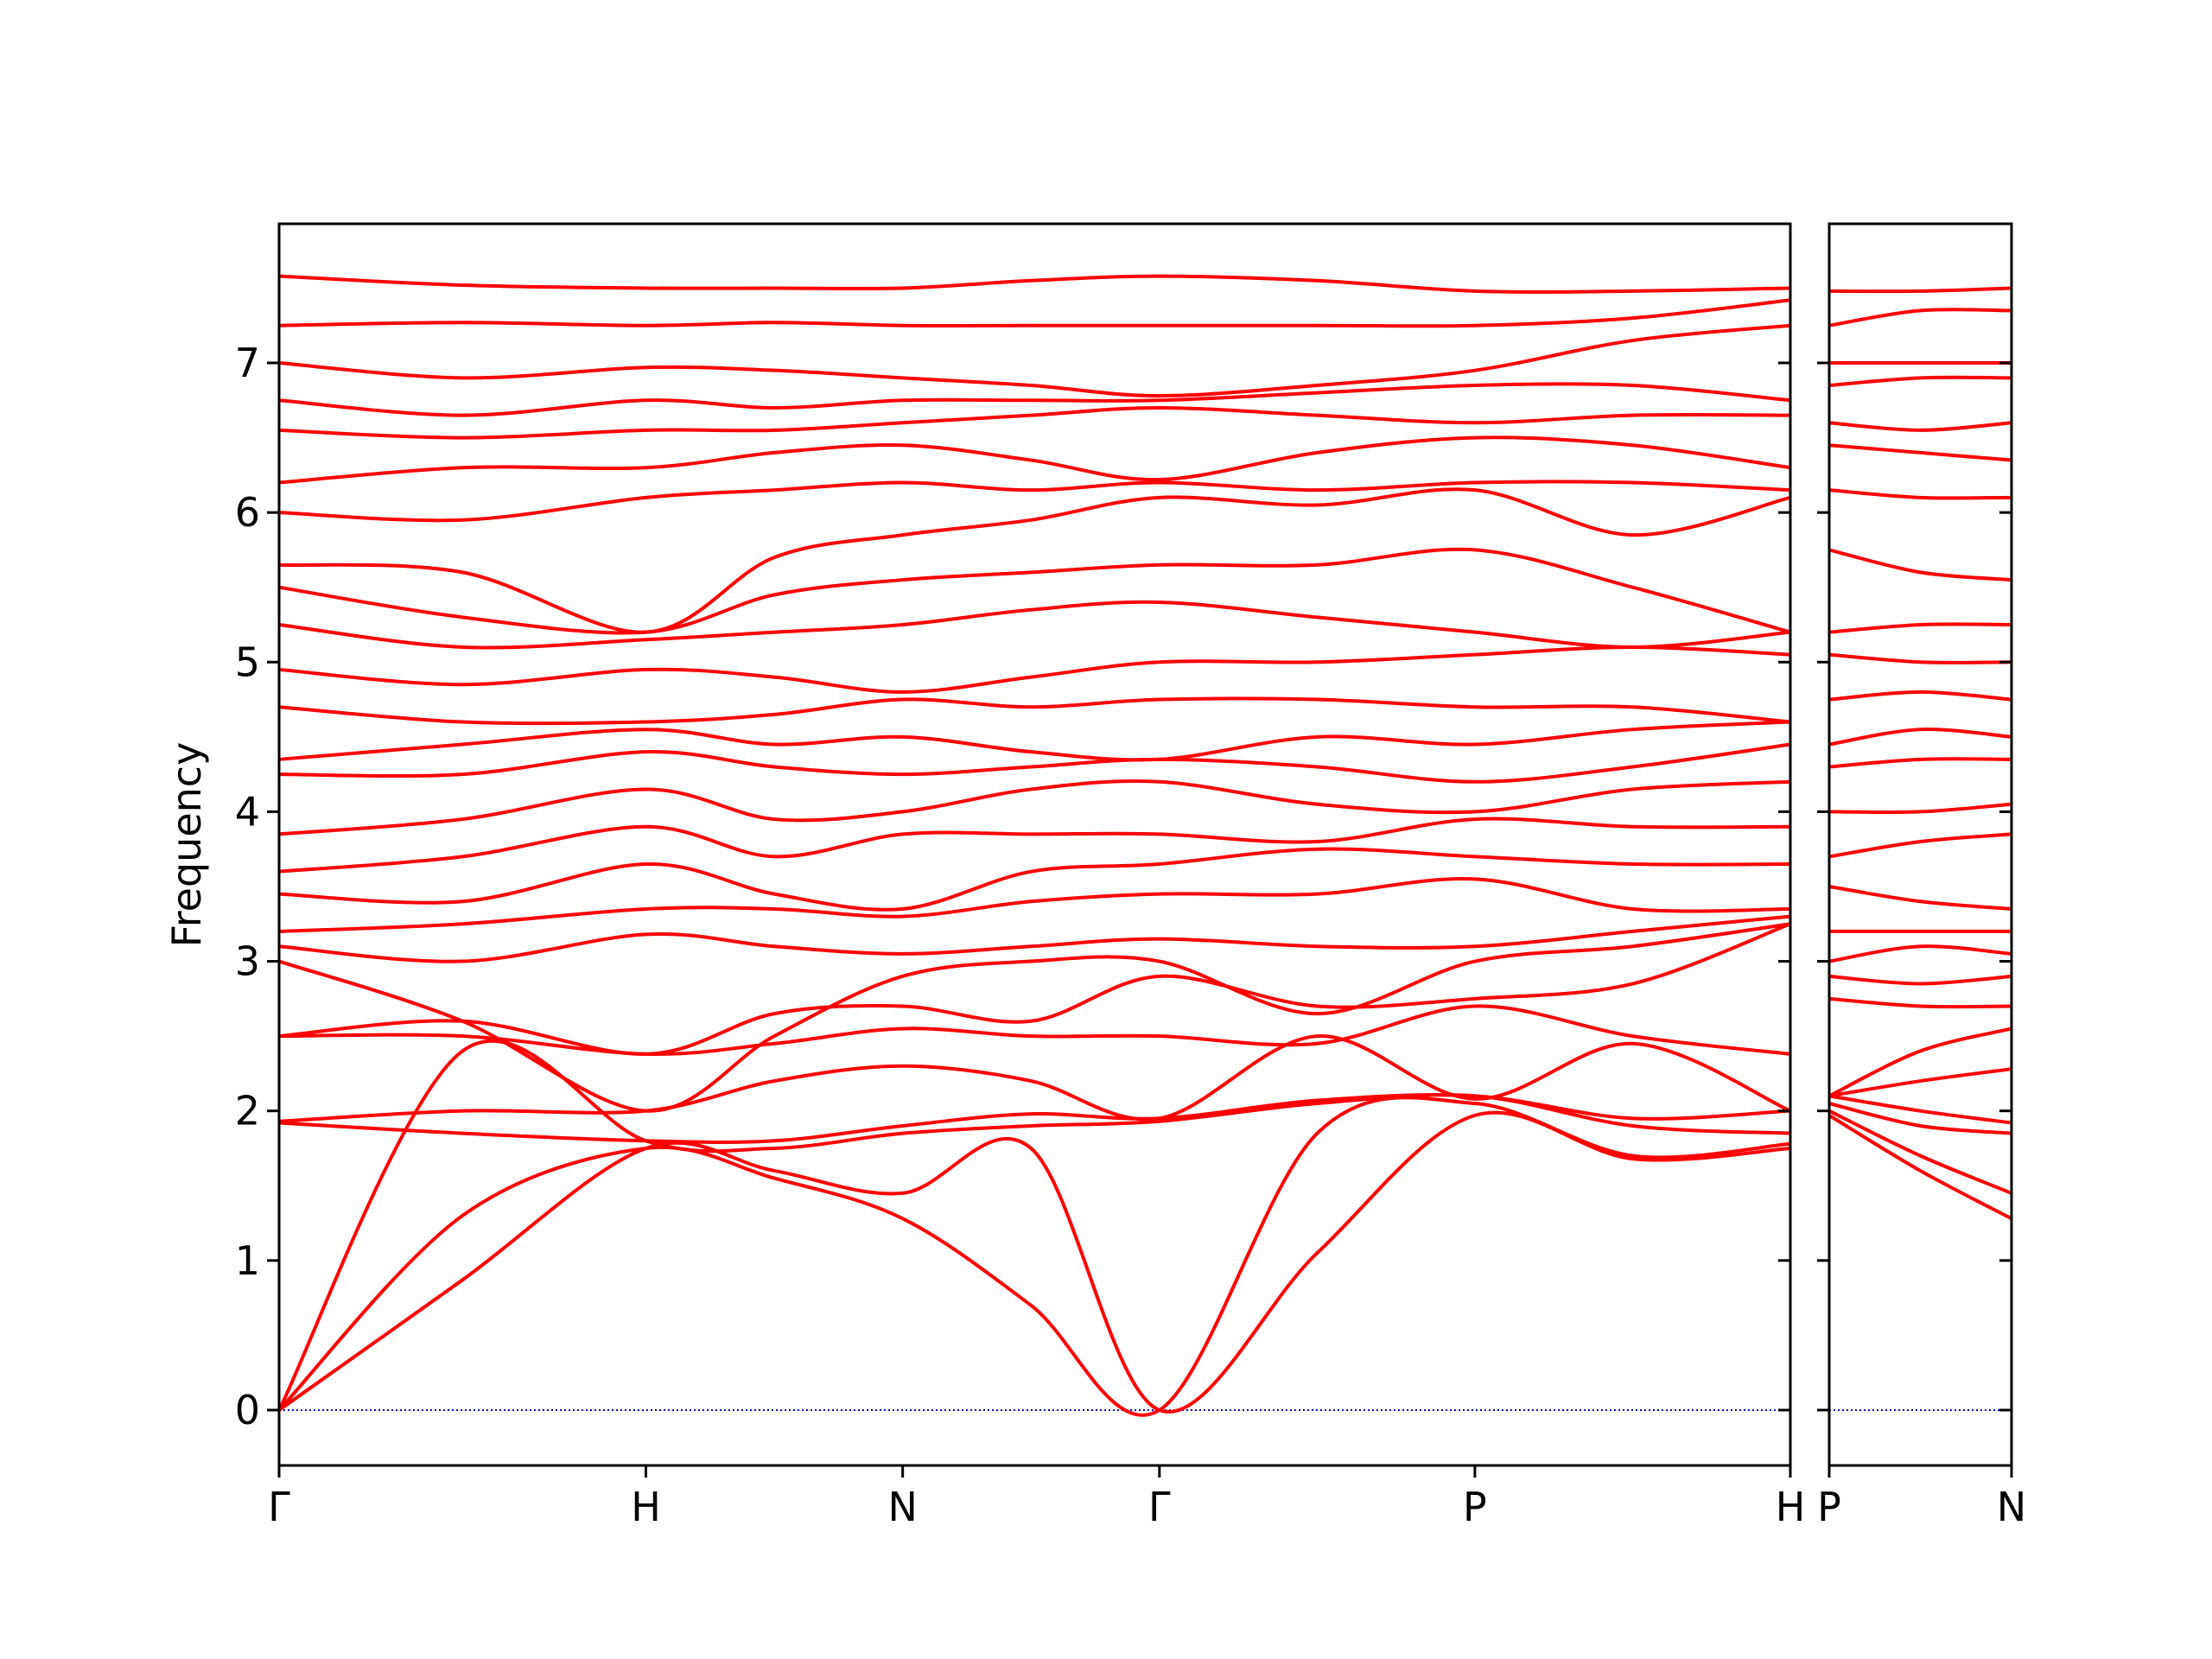 This screenshot has height=1659, width=2212. I want to click on y-tick-label: 1, so click(247, 1260).